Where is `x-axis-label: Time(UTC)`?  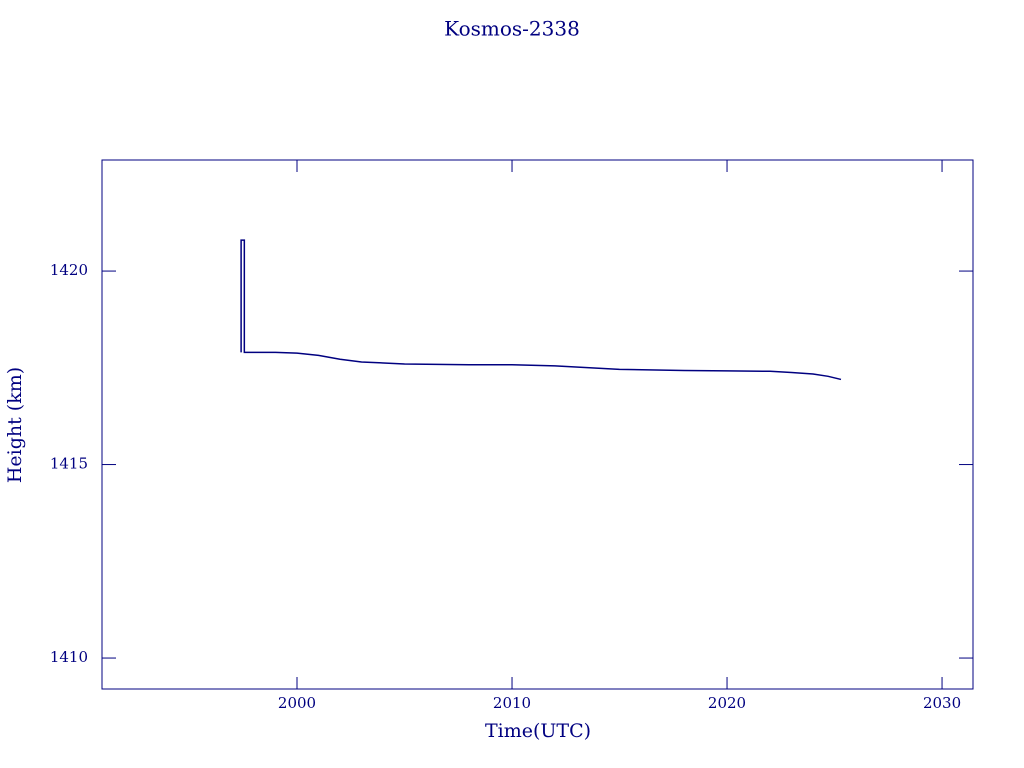
x-axis-label: Time(UTC) is located at coordinates (538, 731).